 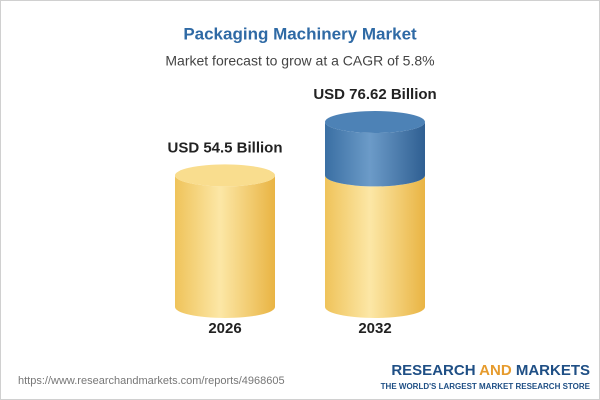 What do you see at coordinates (495, 370) in the screenshot?
I see `logo-word: AND` at bounding box center [495, 370].